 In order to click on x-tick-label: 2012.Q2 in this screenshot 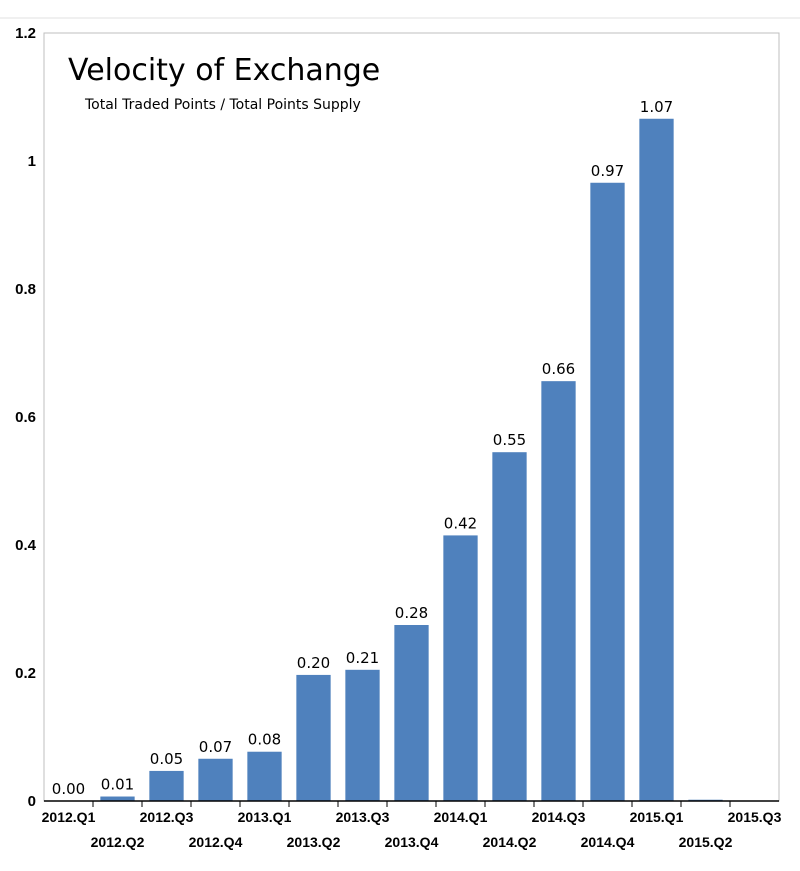, I will do `click(118, 842)`.